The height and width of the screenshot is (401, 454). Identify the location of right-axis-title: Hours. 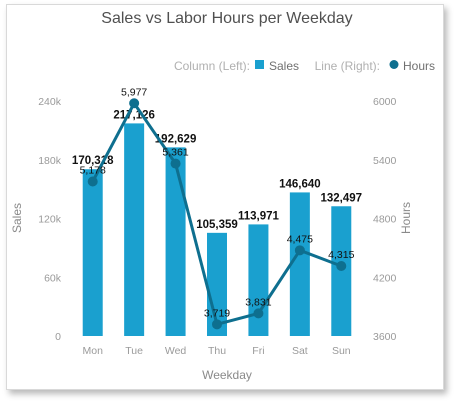
(406, 218).